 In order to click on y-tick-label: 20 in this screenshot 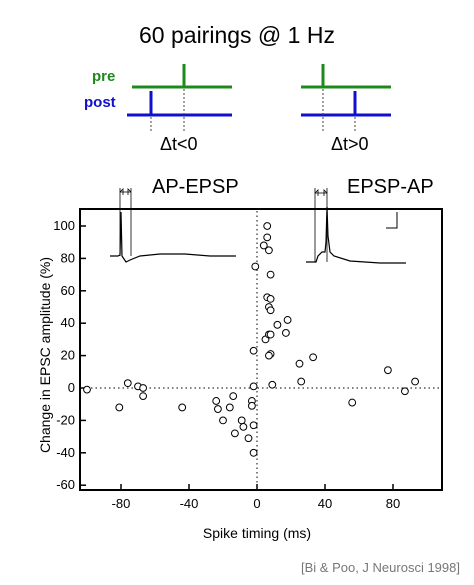, I will do `click(68, 355)`.